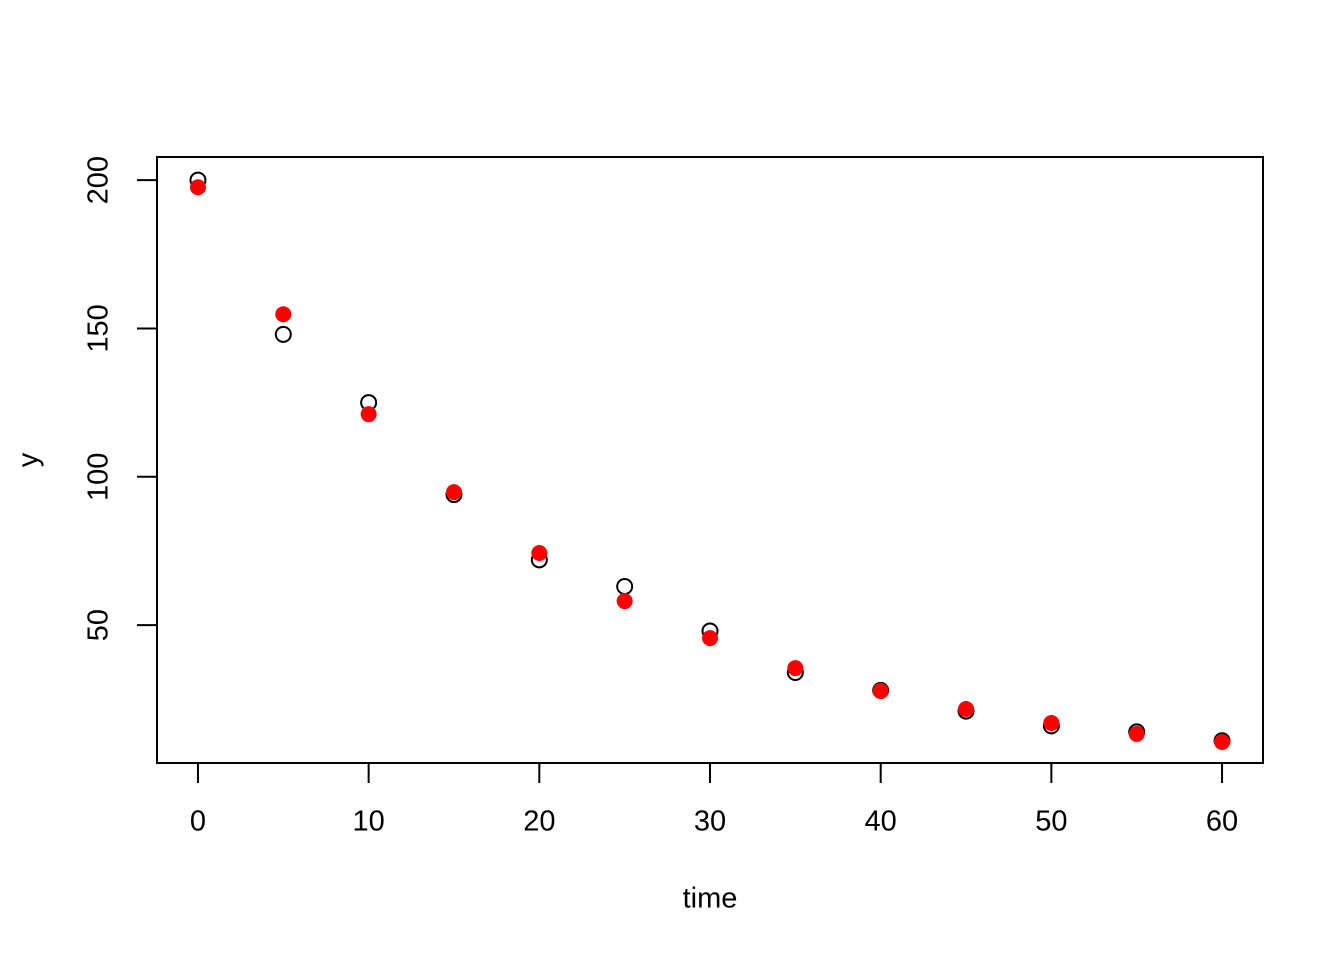 The height and width of the screenshot is (960, 1344). Describe the element at coordinates (29, 459) in the screenshot. I see `y-axis-label: y` at that location.